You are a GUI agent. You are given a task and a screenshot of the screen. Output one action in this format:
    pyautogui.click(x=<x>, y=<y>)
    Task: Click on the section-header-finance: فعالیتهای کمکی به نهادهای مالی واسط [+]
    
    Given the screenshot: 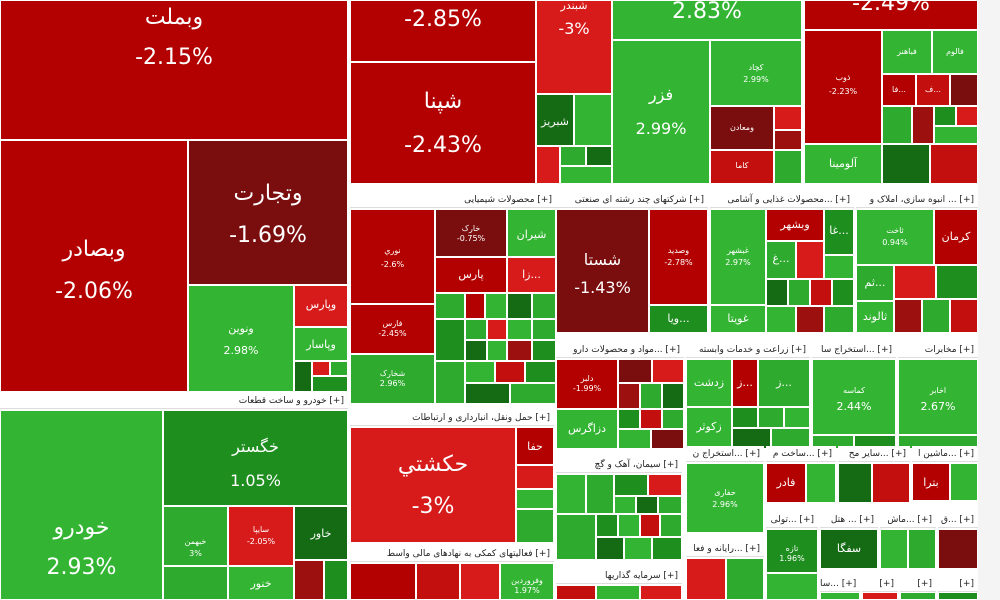 What is the action you would take?
    pyautogui.click(x=452, y=554)
    